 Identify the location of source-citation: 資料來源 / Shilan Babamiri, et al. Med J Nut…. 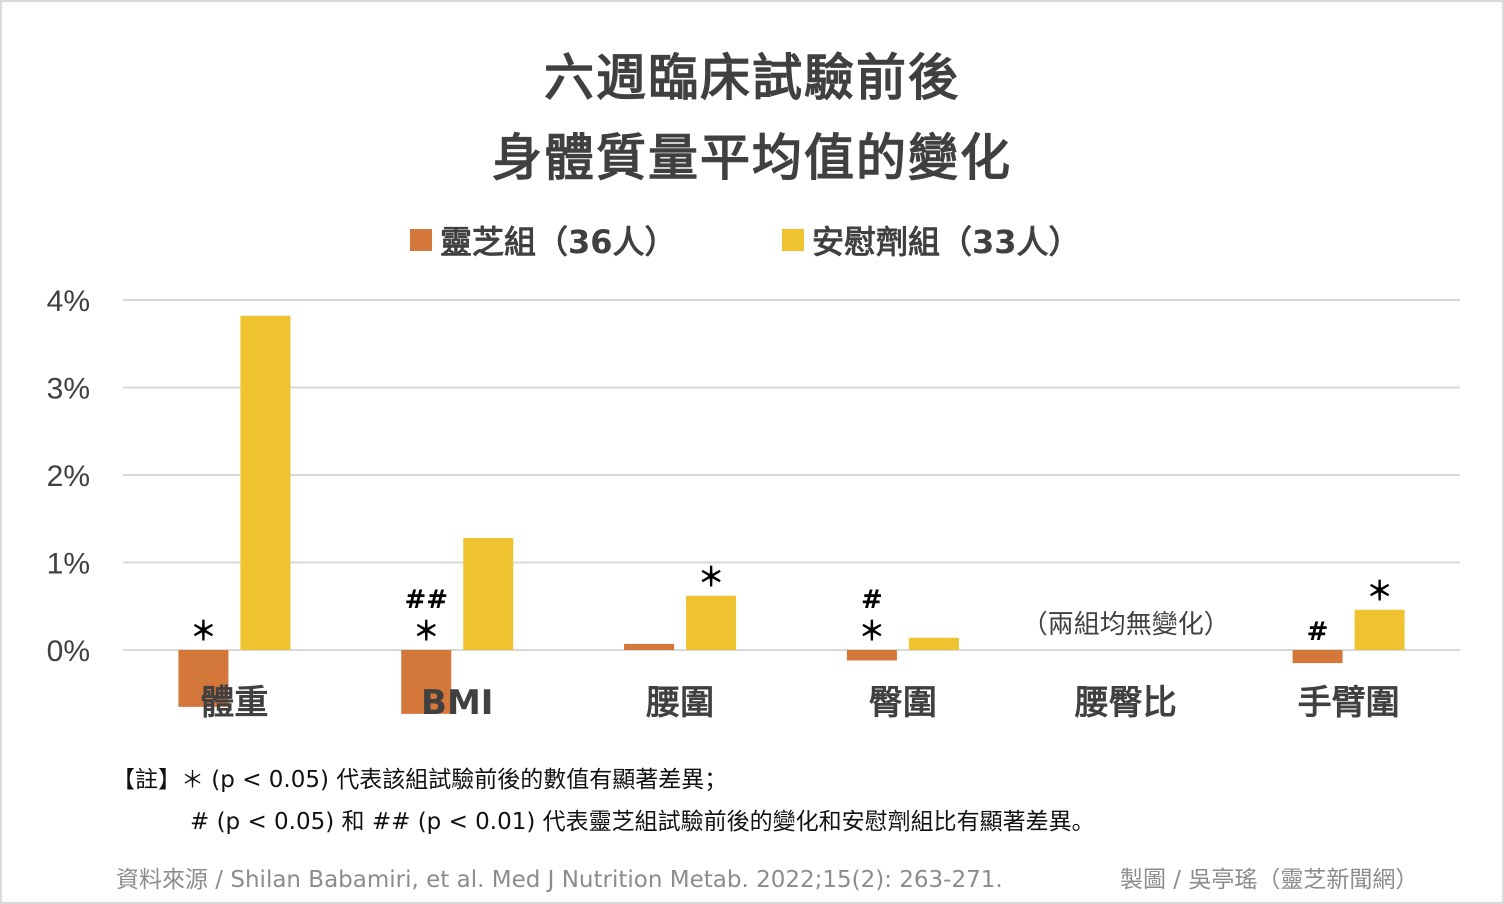
(559, 880).